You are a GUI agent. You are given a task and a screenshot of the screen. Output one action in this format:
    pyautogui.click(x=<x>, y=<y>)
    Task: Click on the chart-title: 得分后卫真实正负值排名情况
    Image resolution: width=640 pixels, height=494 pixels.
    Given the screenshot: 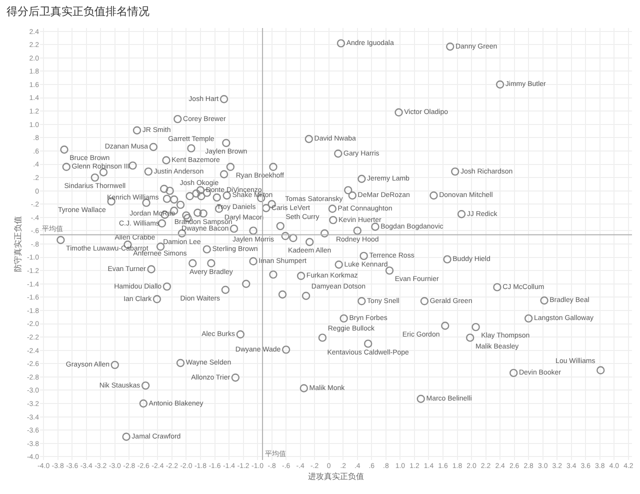 What is the action you would take?
    pyautogui.click(x=78, y=11)
    